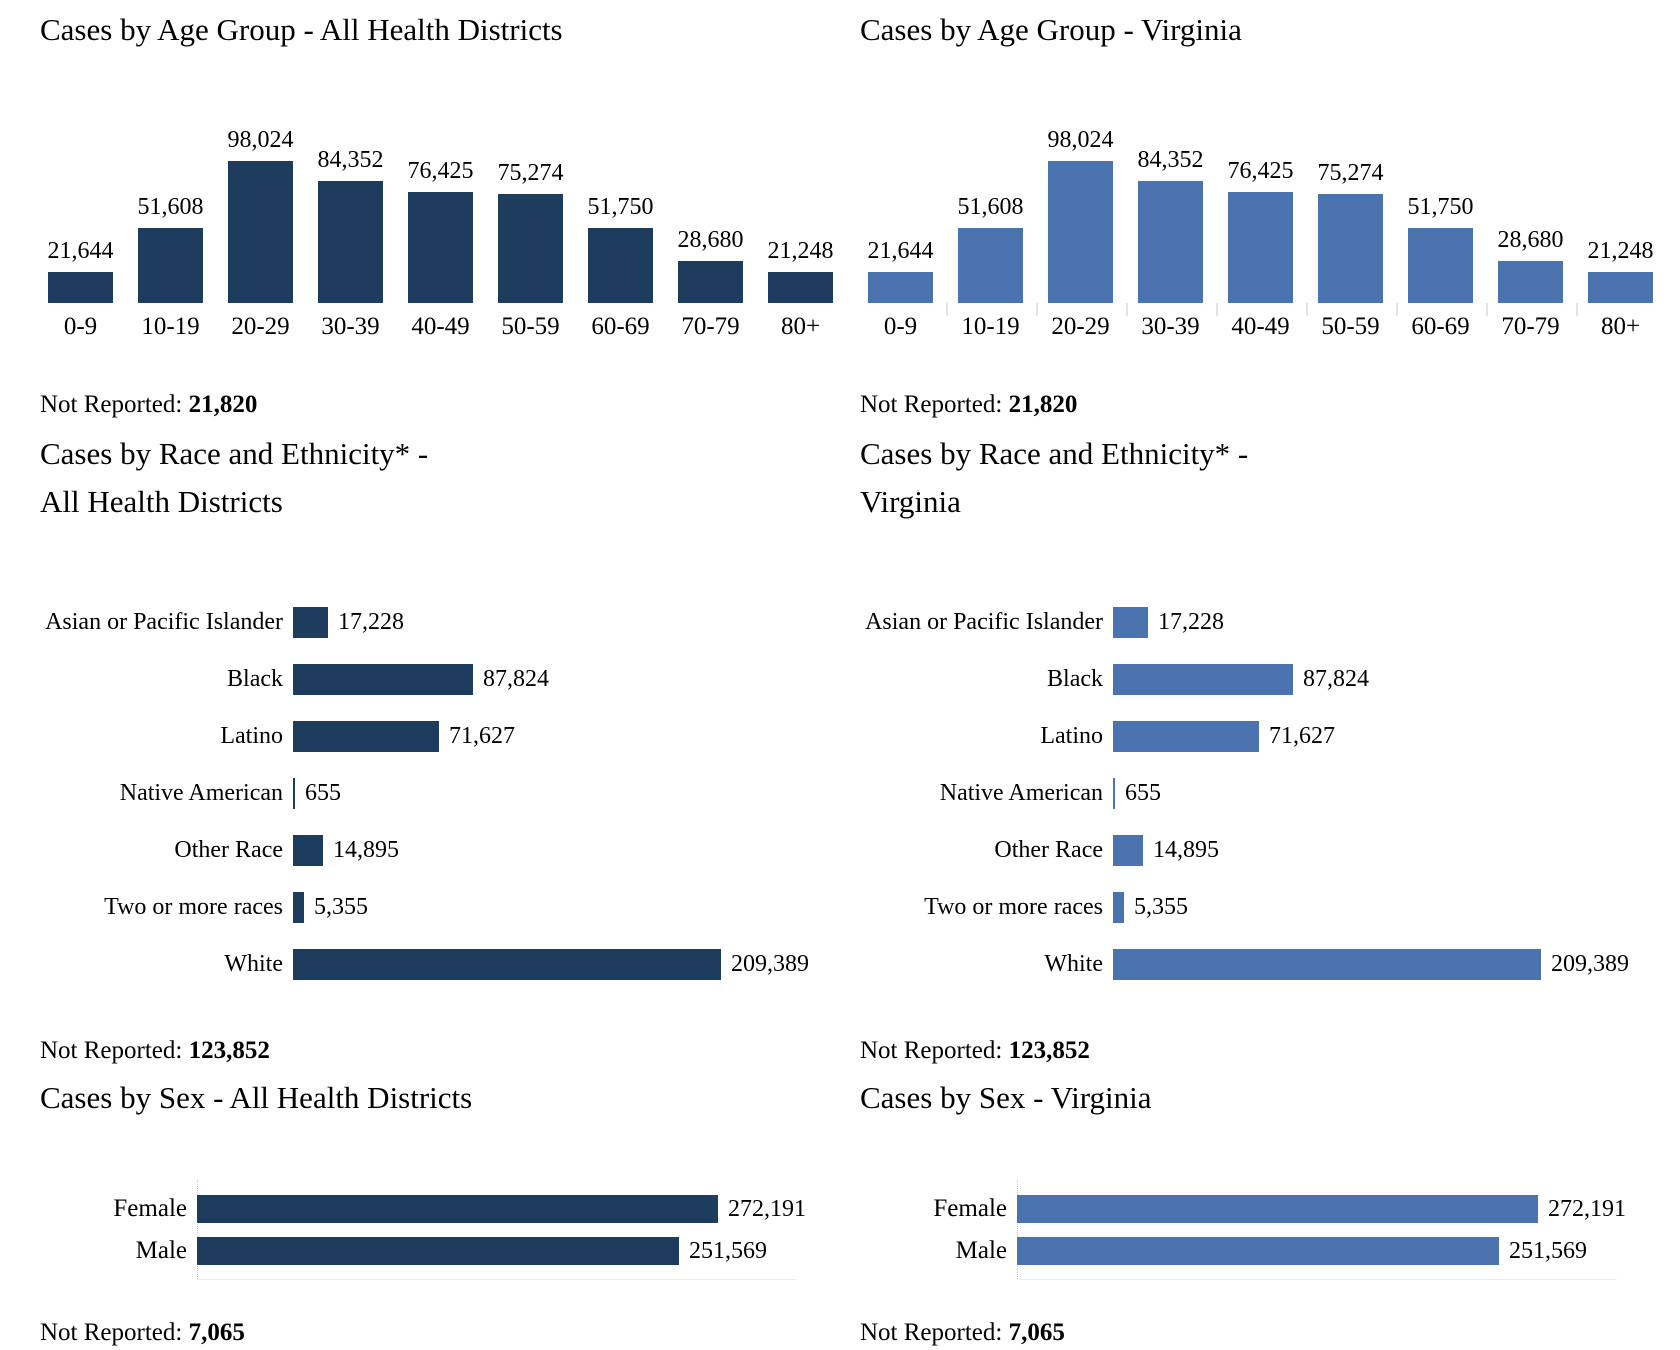  I want to click on bar-value-label: 51,608, so click(990, 207).